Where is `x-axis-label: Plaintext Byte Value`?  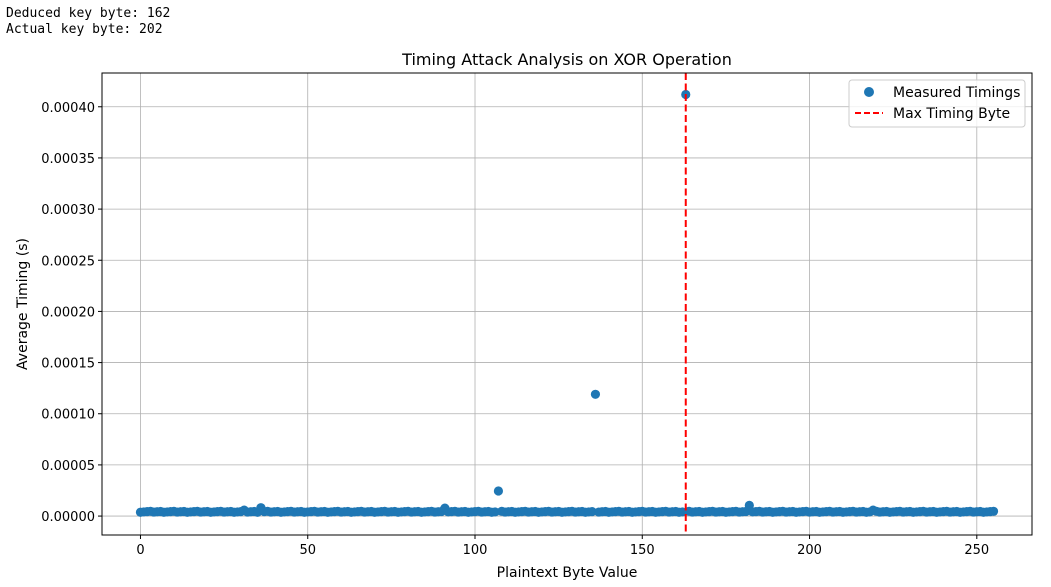 x-axis-label: Plaintext Byte Value is located at coordinates (567, 573).